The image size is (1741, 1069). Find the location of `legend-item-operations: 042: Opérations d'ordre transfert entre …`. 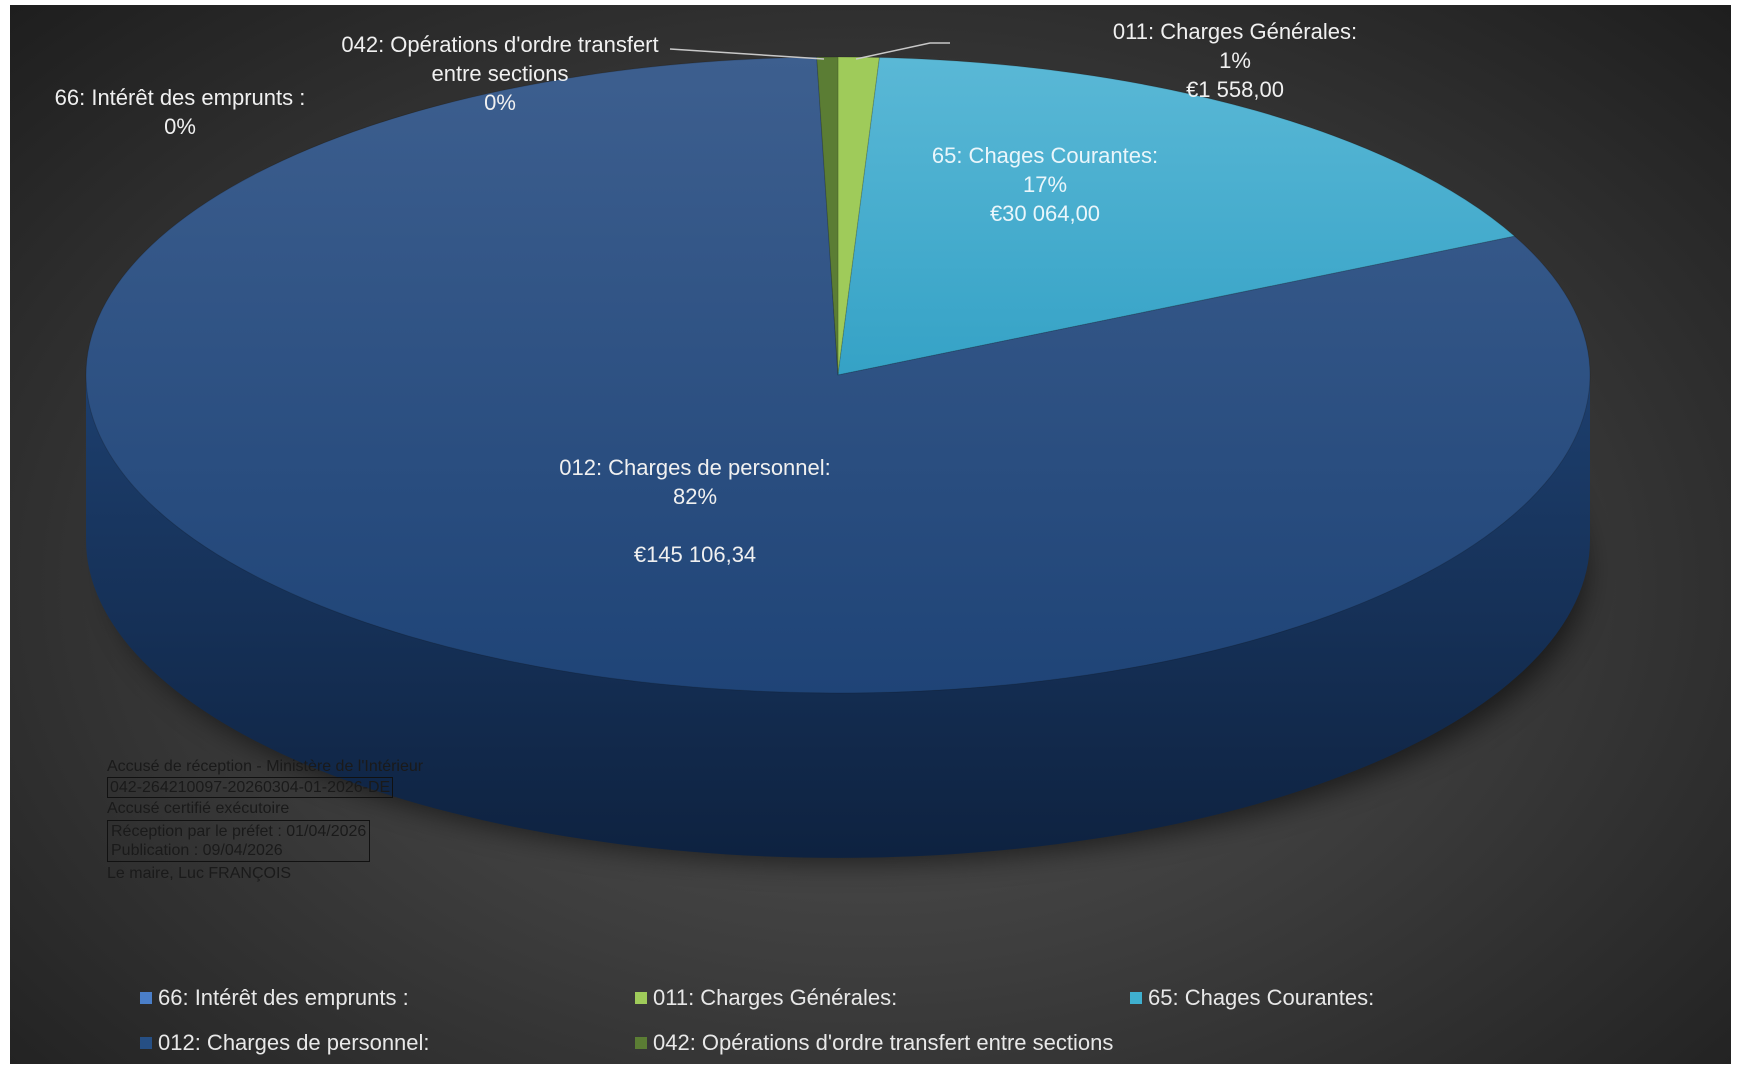

legend-item-operations: 042: Opérations d'ordre transfert entre … is located at coordinates (874, 1043).